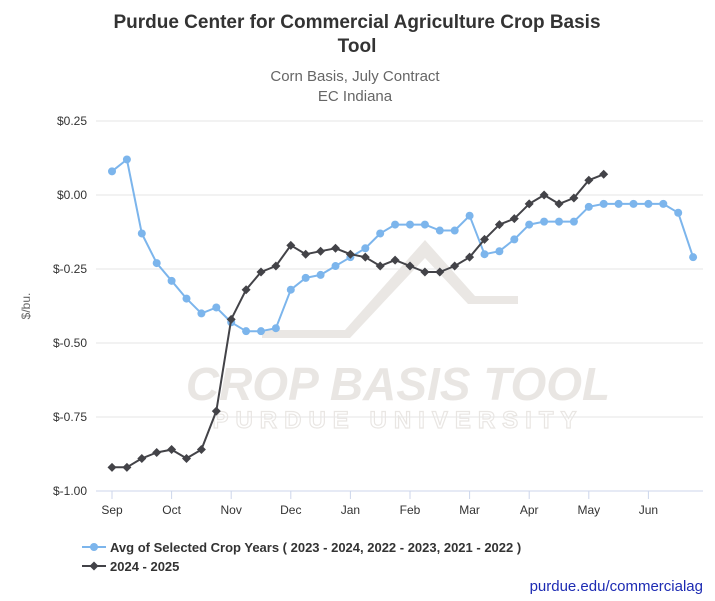 The height and width of the screenshot is (601, 715). Describe the element at coordinates (469, 510) in the screenshot. I see `x-tick-label: Mar` at that location.